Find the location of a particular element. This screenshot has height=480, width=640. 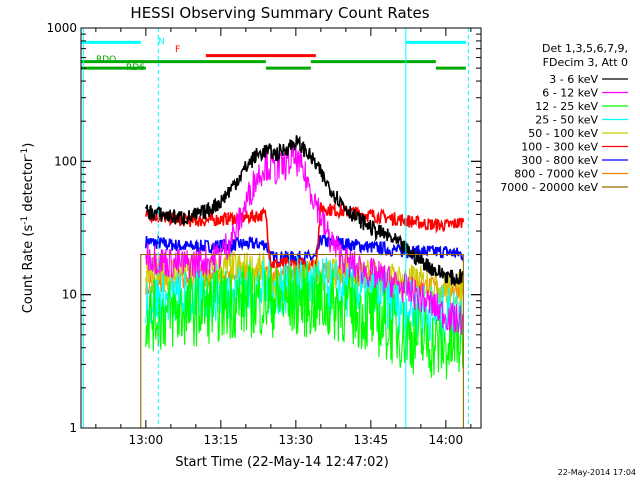

y-axis-label: Count Rate (s-1 detector-1) is located at coordinates (28, 228).